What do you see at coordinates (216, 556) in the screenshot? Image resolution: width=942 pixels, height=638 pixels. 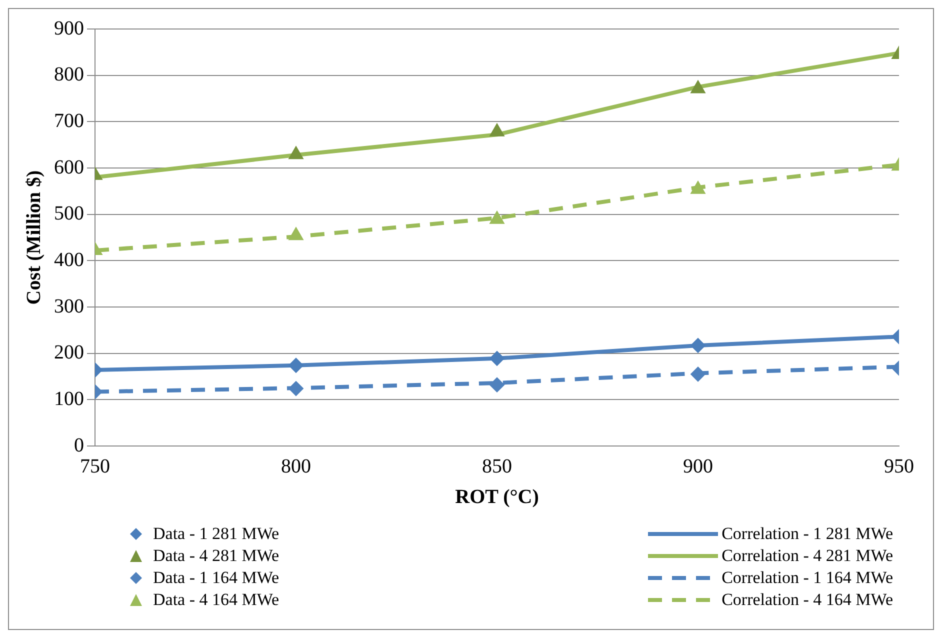 I see `legend-label: Data - 4 281 MWe` at bounding box center [216, 556].